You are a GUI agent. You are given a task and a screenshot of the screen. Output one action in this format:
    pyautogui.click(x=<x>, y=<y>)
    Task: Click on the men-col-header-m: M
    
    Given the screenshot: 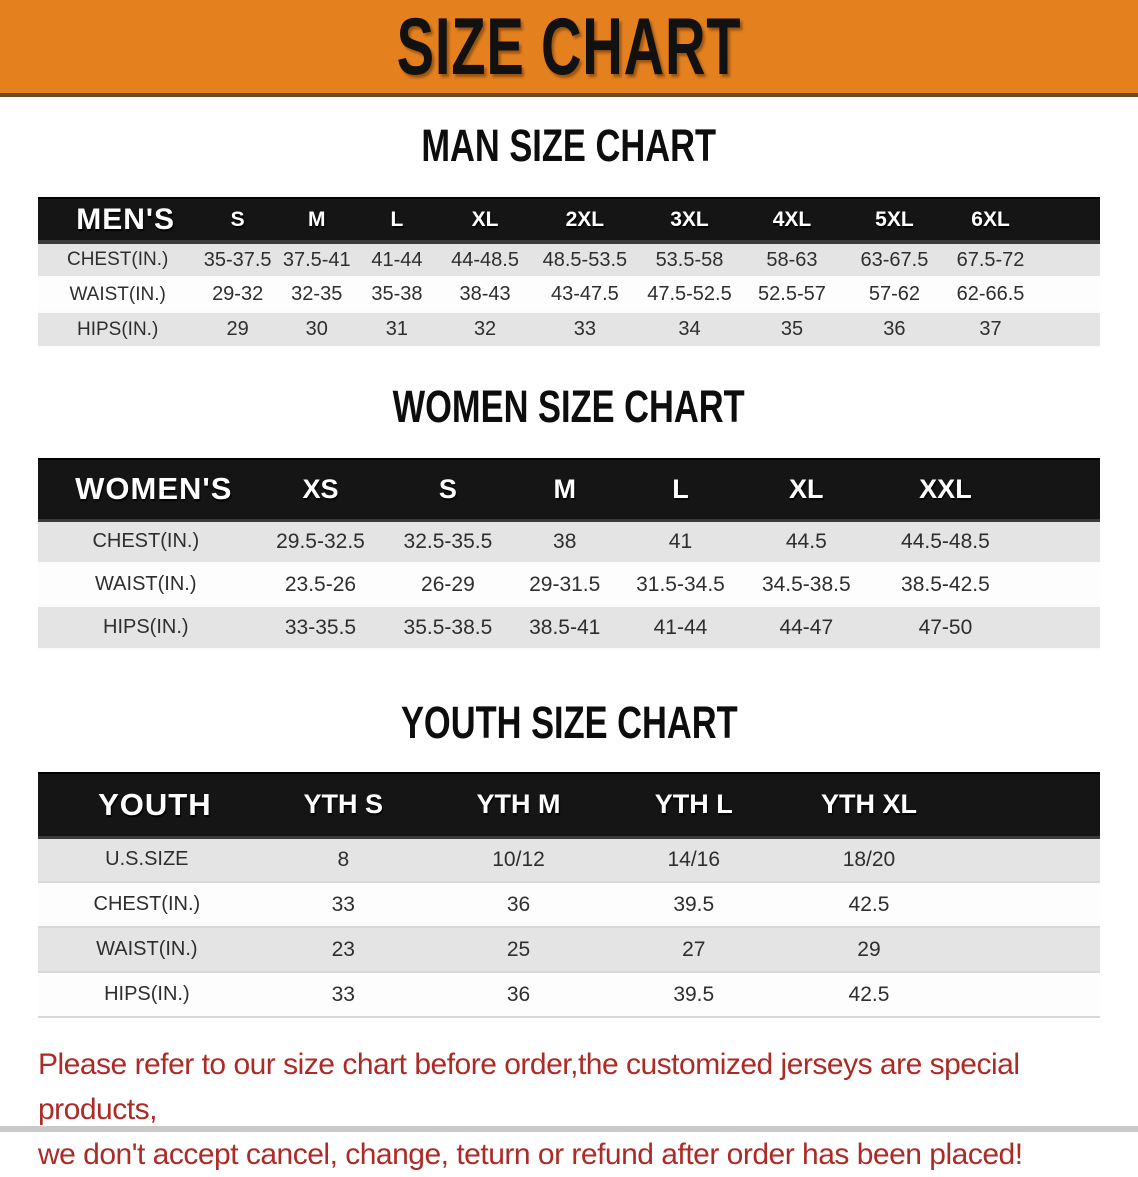 What is the action you would take?
    pyautogui.click(x=317, y=220)
    